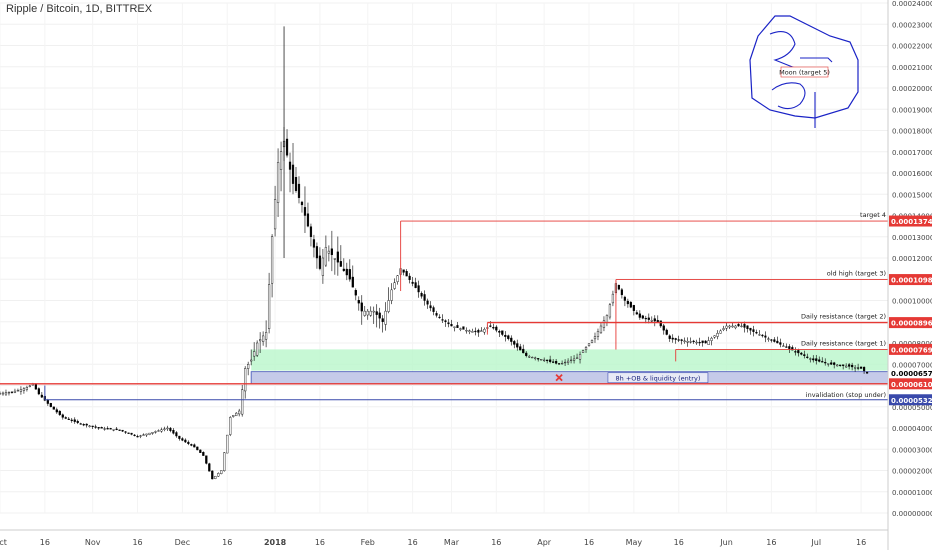  What do you see at coordinates (912, 514) in the screenshot?
I see `price-tick-label: 0.00000000` at bounding box center [912, 514].